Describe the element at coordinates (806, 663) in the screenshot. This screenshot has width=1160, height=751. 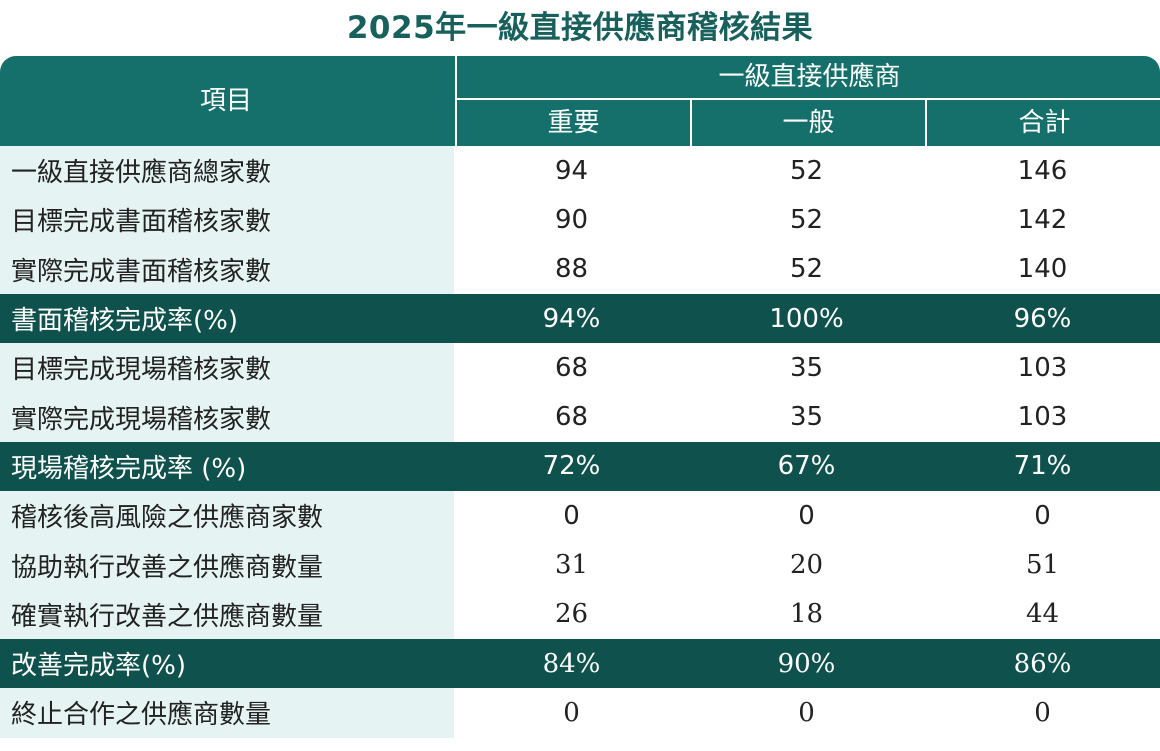
I see `cell-general: 90%` at that location.